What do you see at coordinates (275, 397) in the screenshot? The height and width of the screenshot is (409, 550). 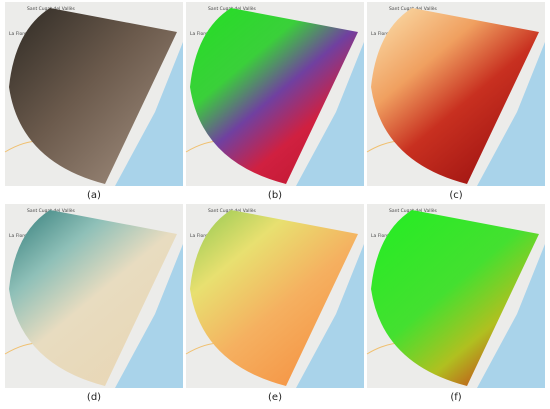 I see `panel-caption: (e)` at bounding box center [275, 397].